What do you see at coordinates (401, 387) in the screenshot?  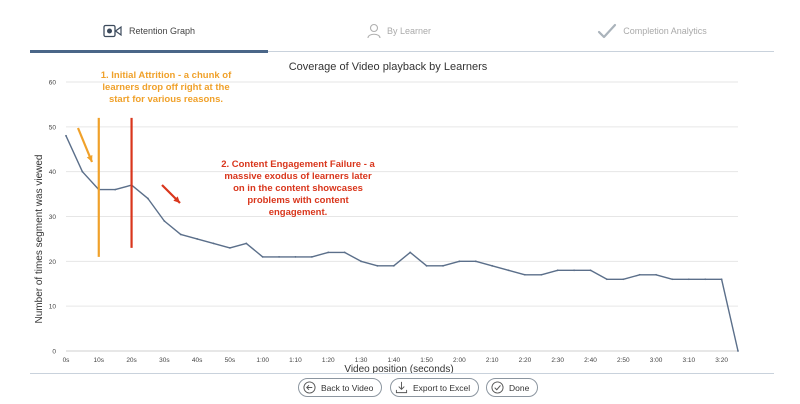 I see `download-icon` at bounding box center [401, 387].